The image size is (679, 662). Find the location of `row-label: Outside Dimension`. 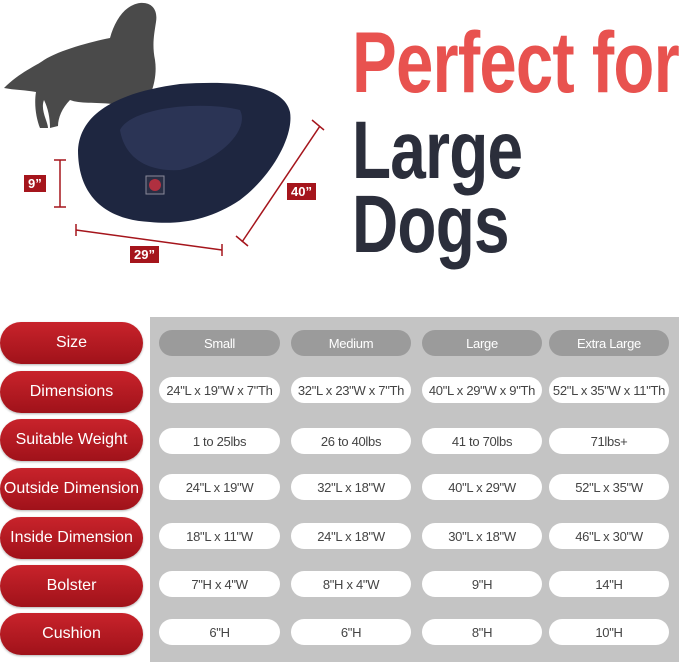

row-label: Outside Dimension is located at coordinates (71, 489).